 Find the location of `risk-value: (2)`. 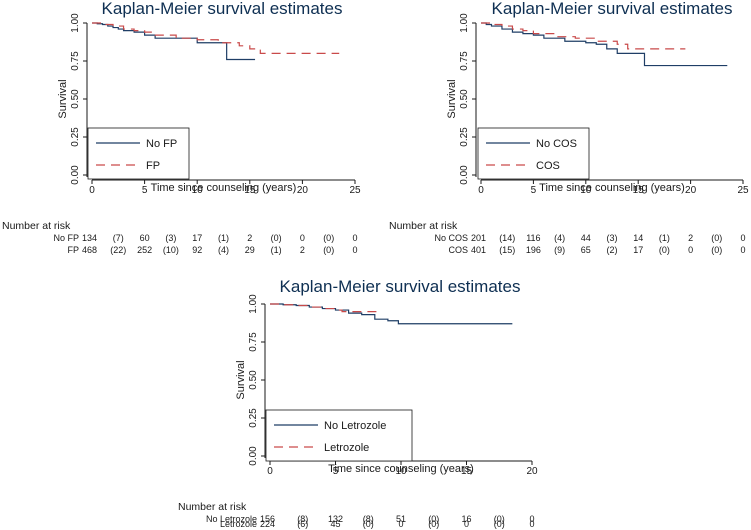

risk-value: (2) is located at coordinates (612, 250).